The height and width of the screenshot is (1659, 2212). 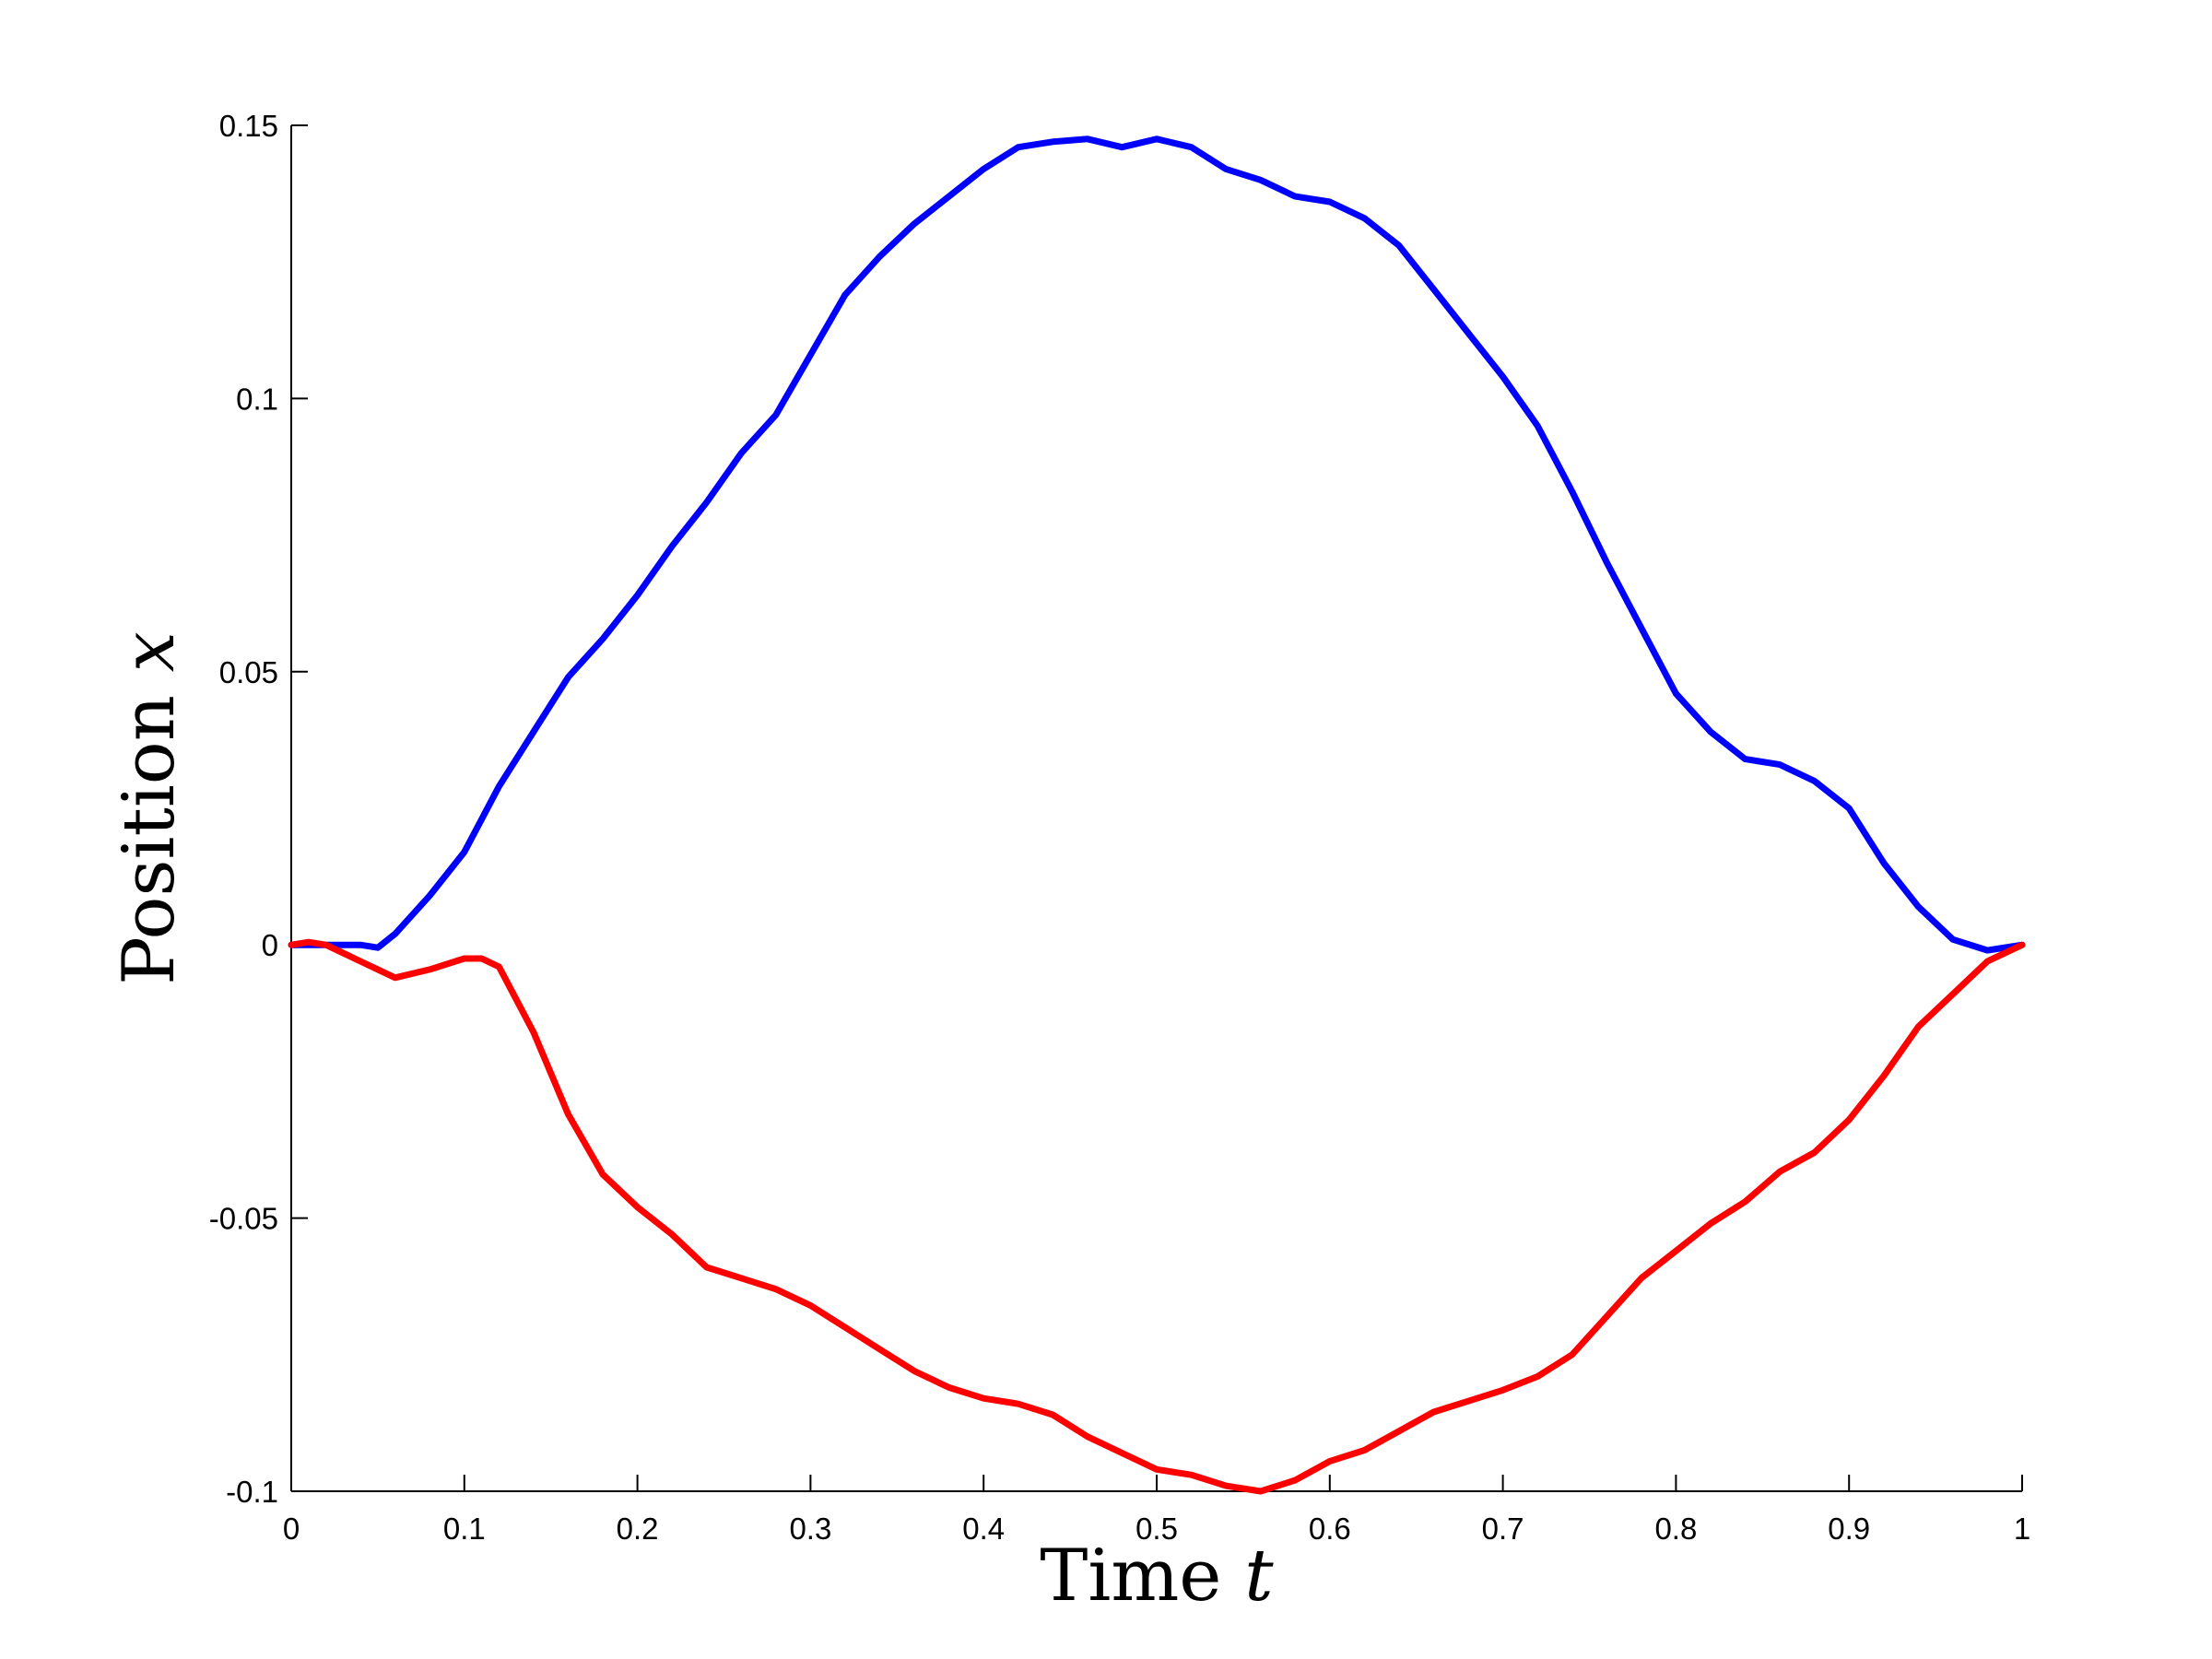 What do you see at coordinates (464, 1529) in the screenshot?
I see `x-tick-label: 0.1` at bounding box center [464, 1529].